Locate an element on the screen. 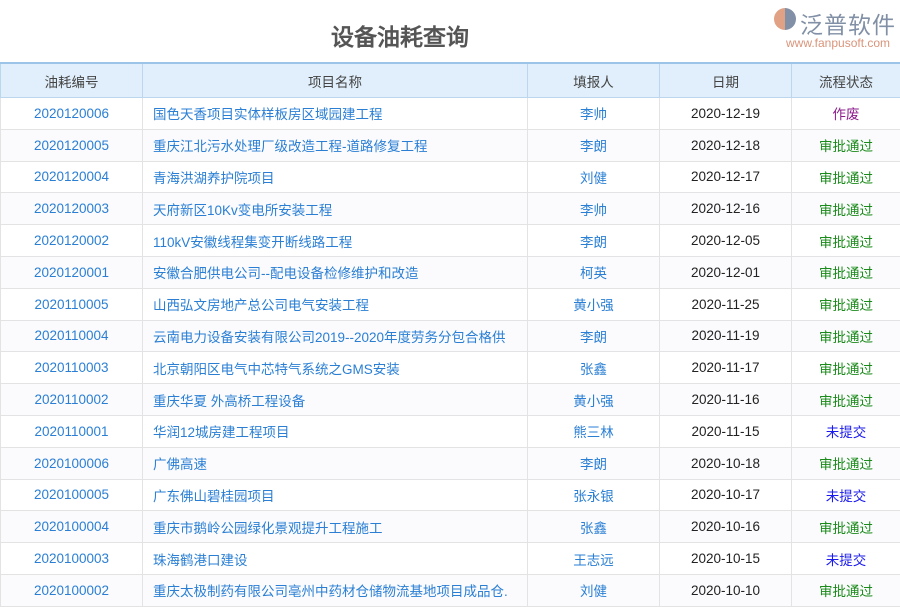  code-cell: 2020120006 is located at coordinates (72, 114).